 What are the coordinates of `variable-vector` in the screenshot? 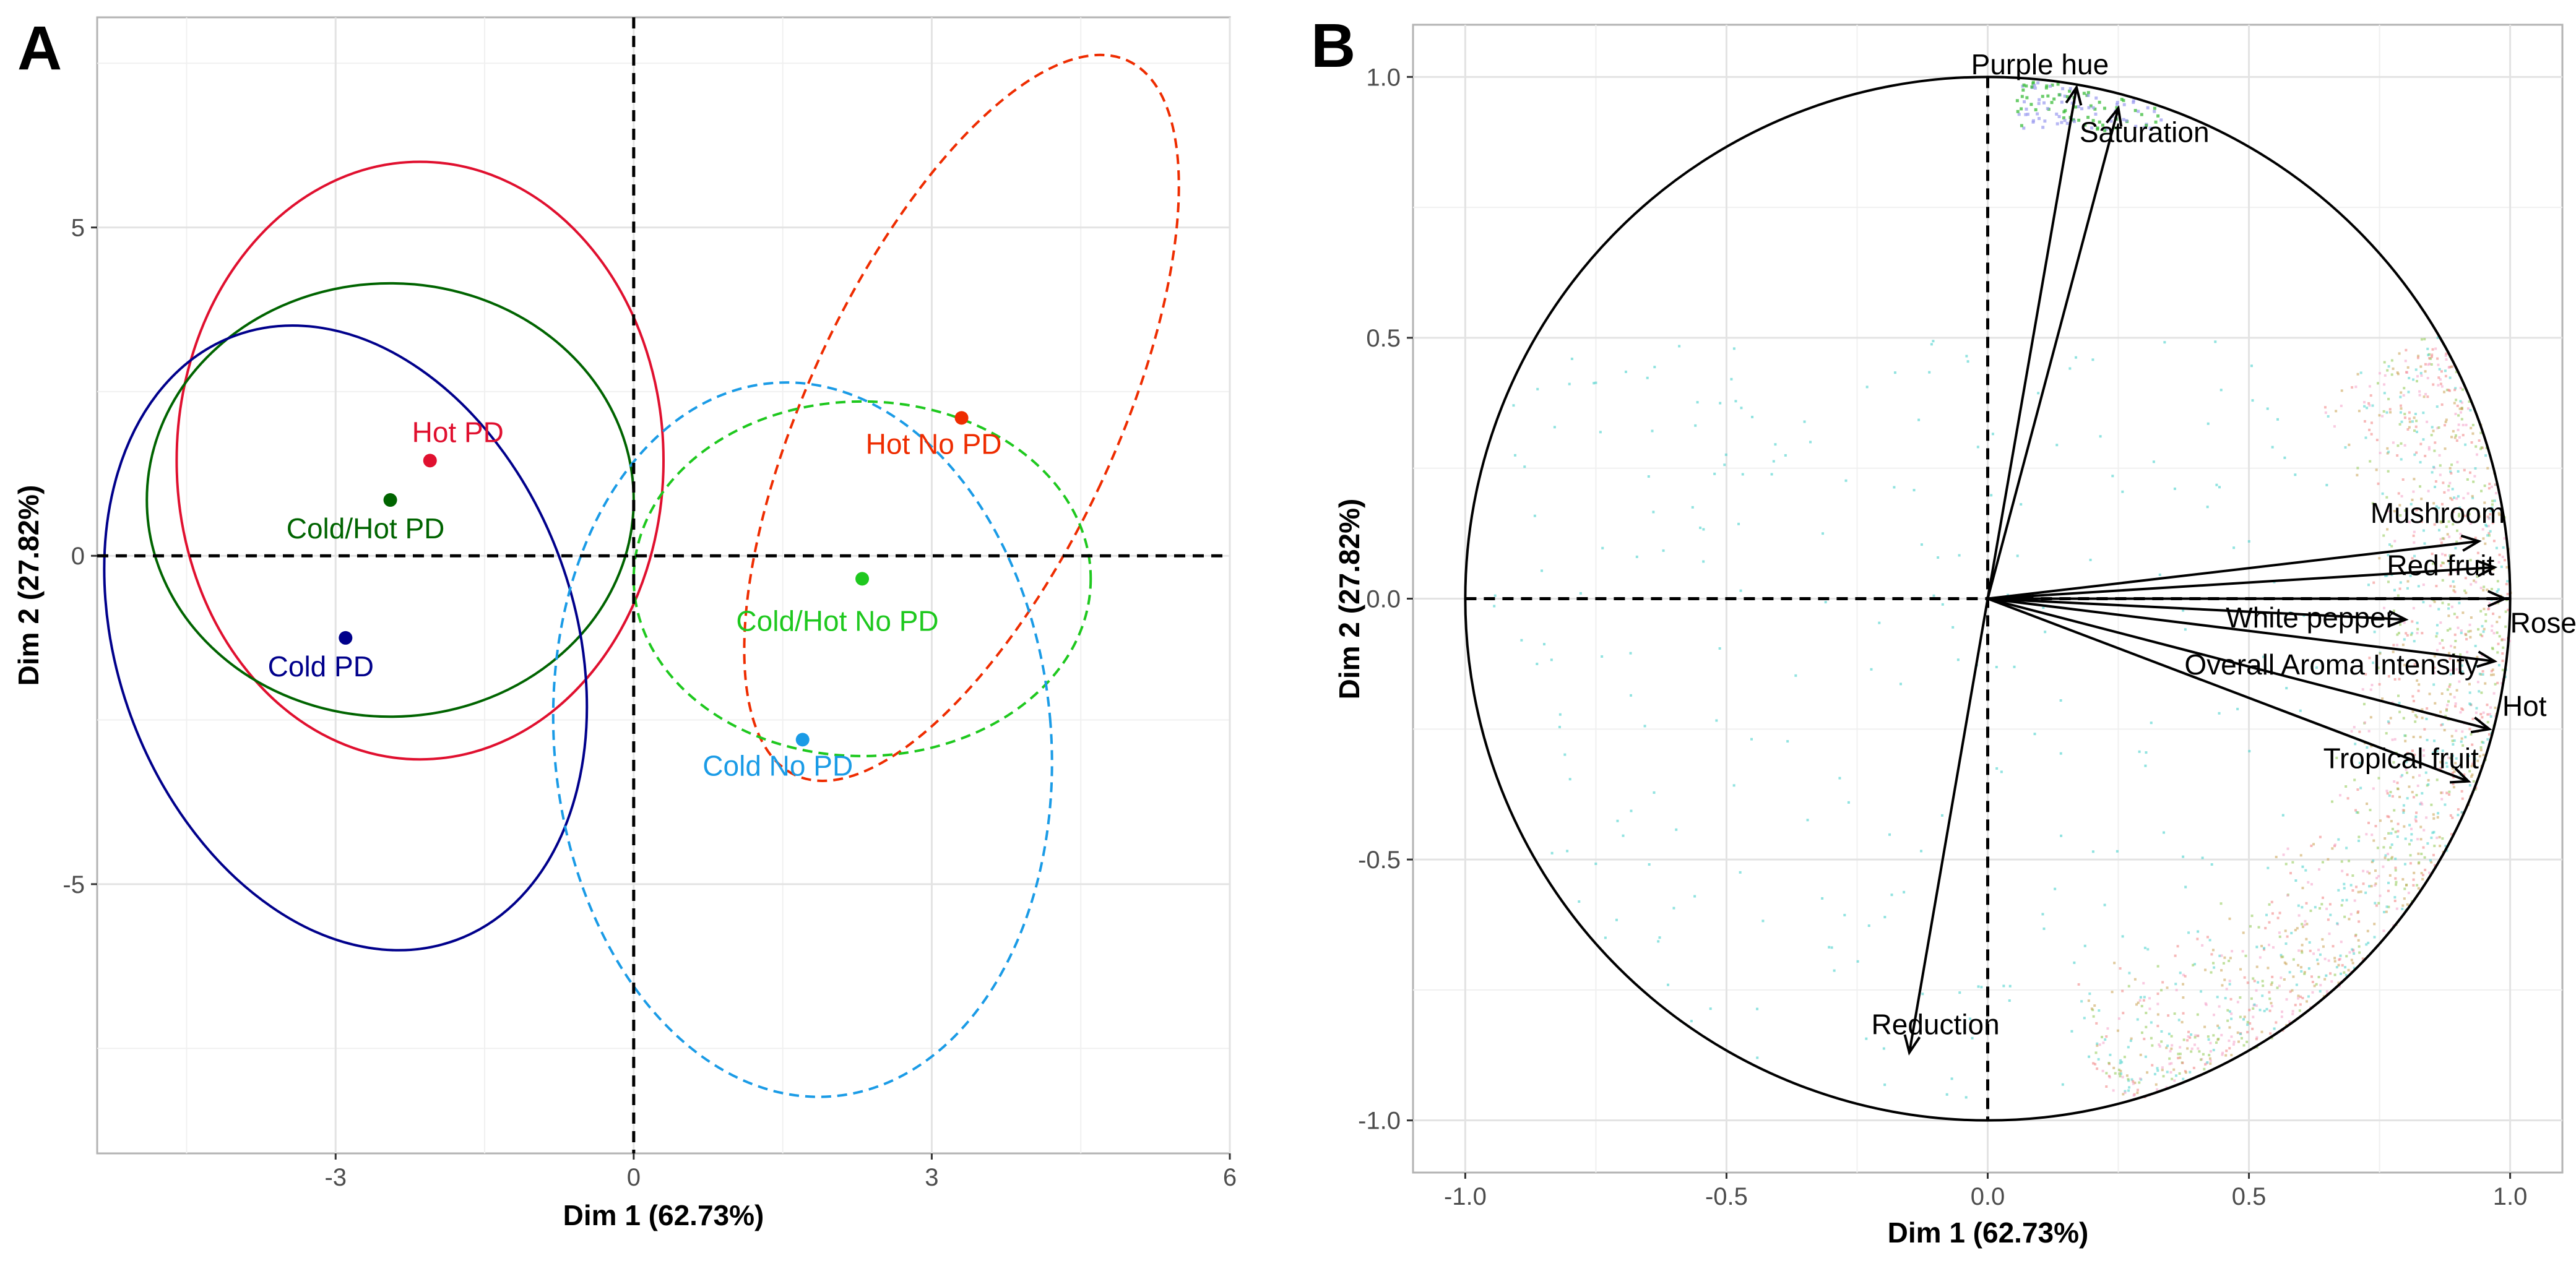 It's located at (2233, 570).